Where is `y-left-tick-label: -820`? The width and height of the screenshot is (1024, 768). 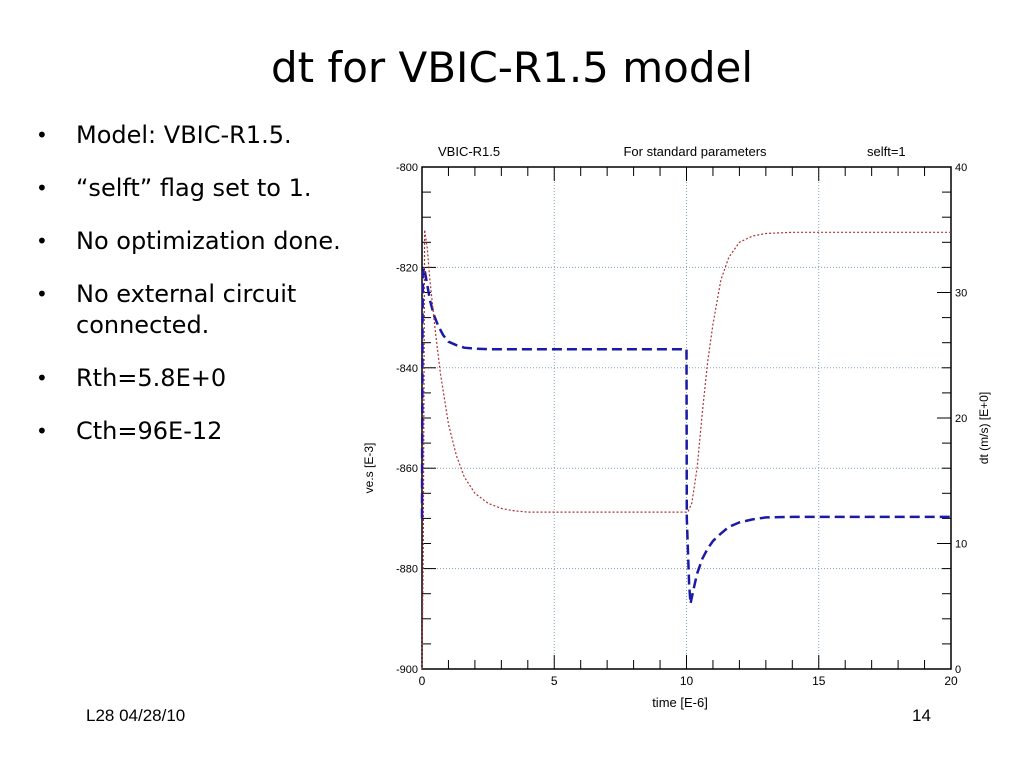 y-left-tick-label: -820 is located at coordinates (407, 268).